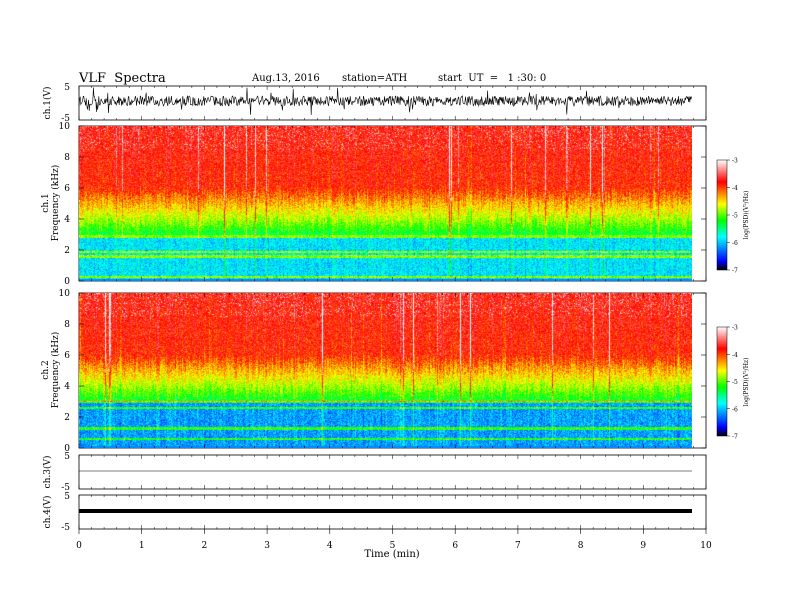 Image resolution: width=792 pixels, height=612 pixels. I want to click on ch1v-ylabel: ch.1(V), so click(47, 103).